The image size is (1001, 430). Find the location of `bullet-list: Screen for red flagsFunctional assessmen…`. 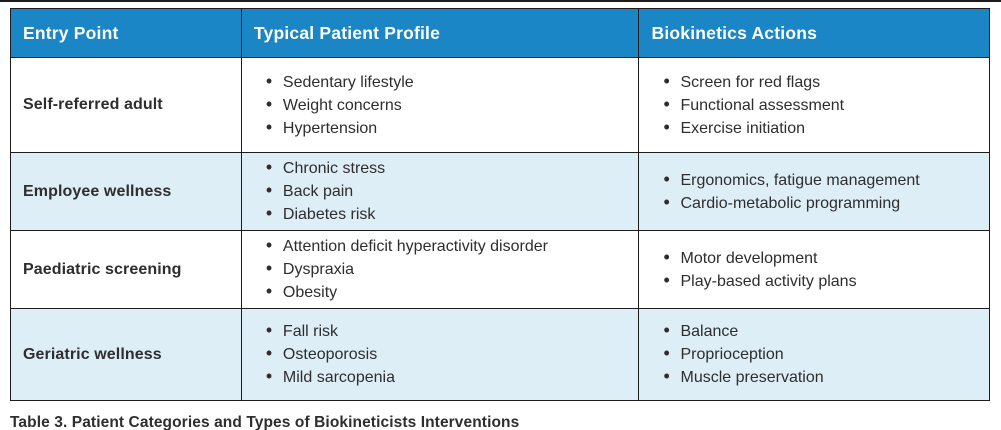

bullet-list: Screen for red flagsFunctional assessmen… is located at coordinates (814, 105).